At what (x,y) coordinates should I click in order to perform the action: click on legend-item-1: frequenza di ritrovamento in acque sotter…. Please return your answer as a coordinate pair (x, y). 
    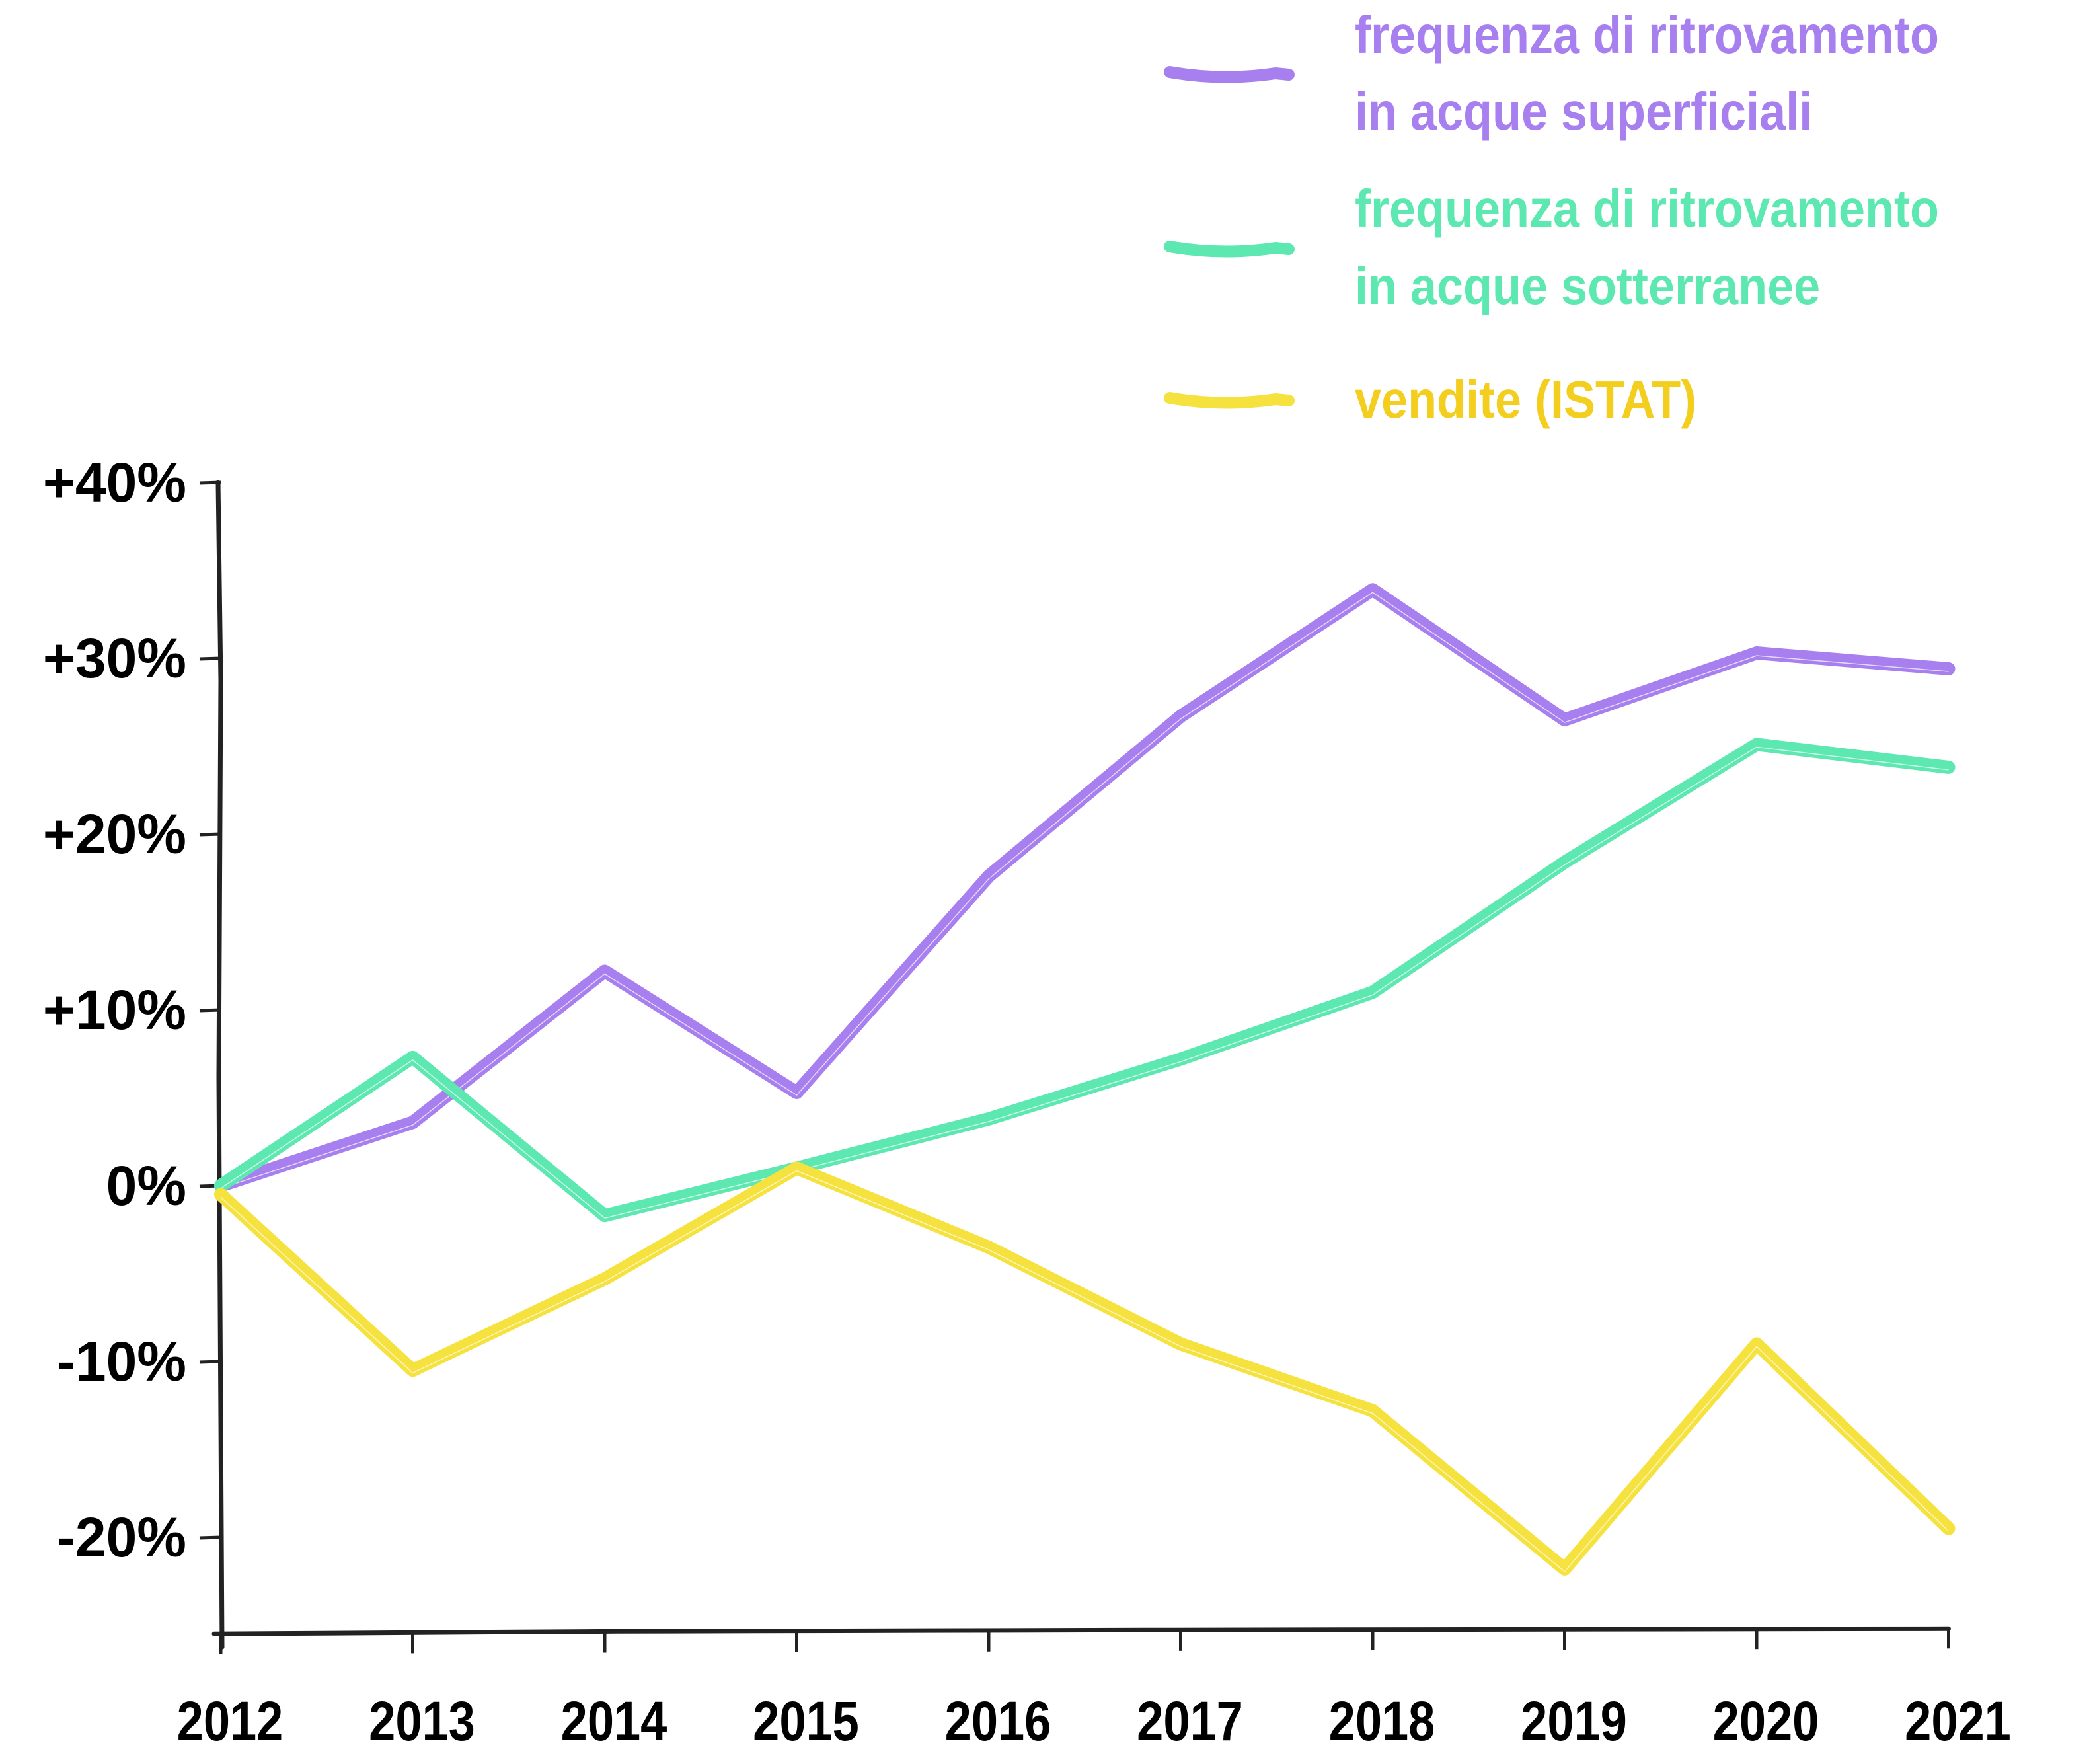
    Looking at the image, I should click on (1551, 248).